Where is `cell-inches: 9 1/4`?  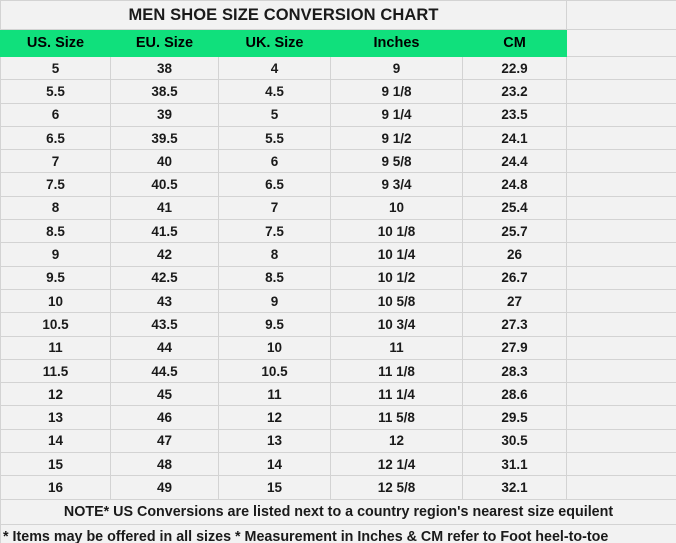 cell-inches: 9 1/4 is located at coordinates (396, 114).